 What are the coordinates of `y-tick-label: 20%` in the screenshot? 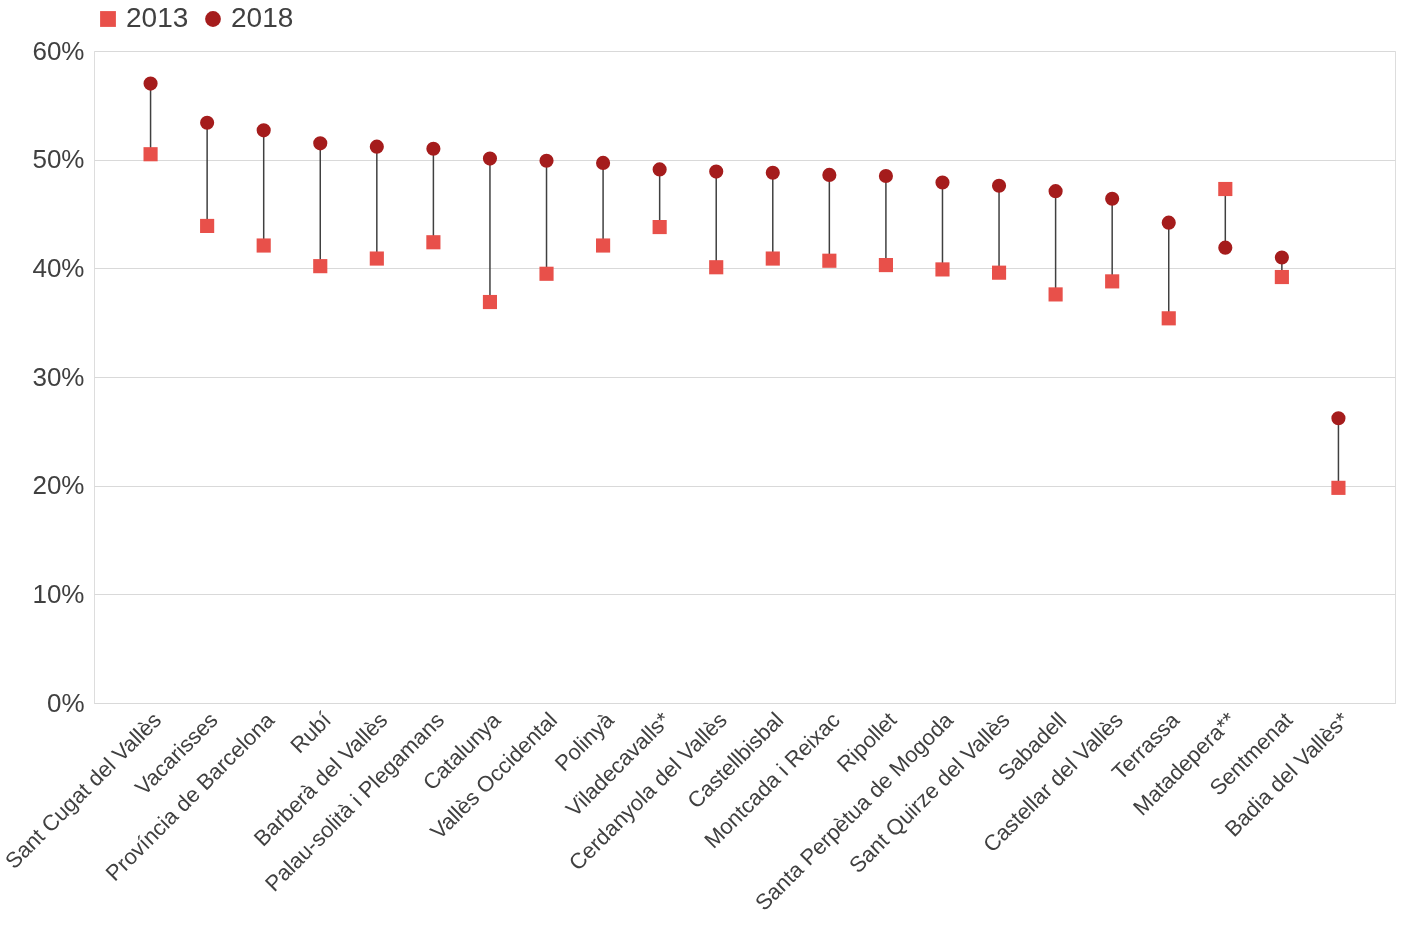 It's located at (58, 485).